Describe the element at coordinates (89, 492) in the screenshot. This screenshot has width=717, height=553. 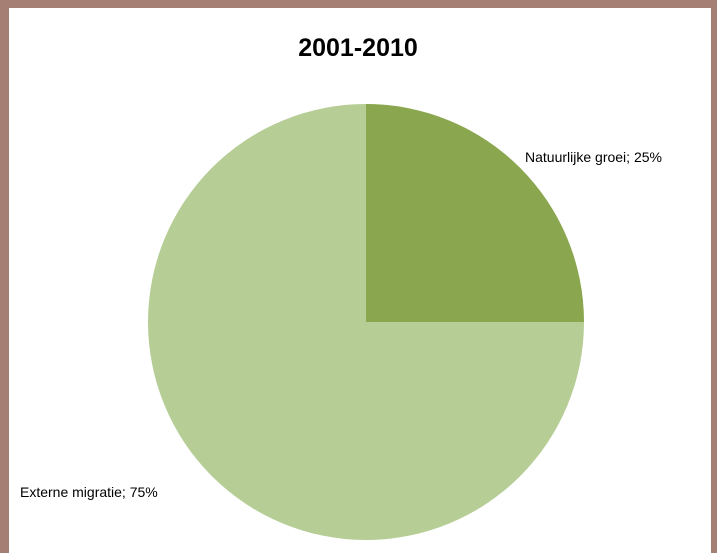
I see `data-label-externe-migratie: Externe migratie; 75%` at that location.